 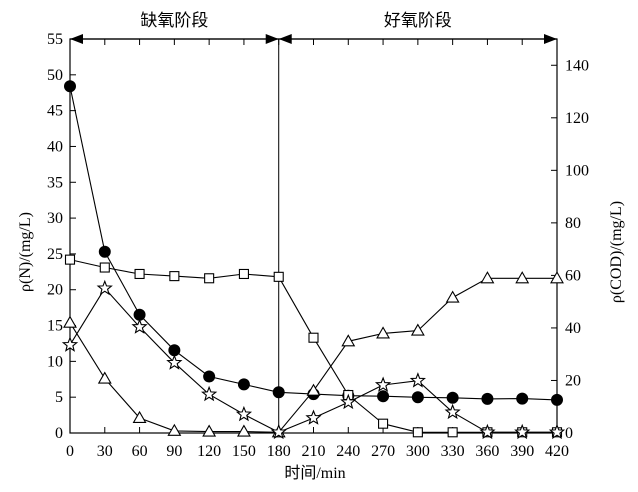 I want to click on y-left-tick-label-0: 0, so click(x=59, y=433).